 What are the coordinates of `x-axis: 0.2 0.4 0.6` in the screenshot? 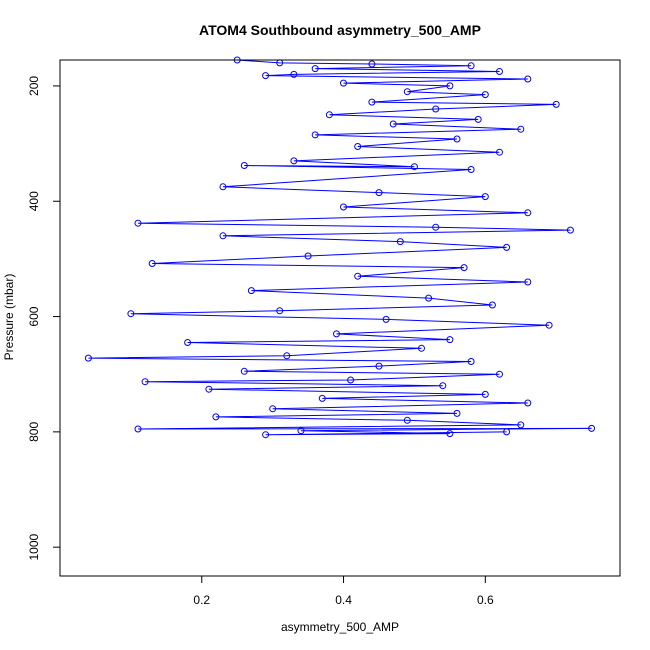 It's located at (343, 591).